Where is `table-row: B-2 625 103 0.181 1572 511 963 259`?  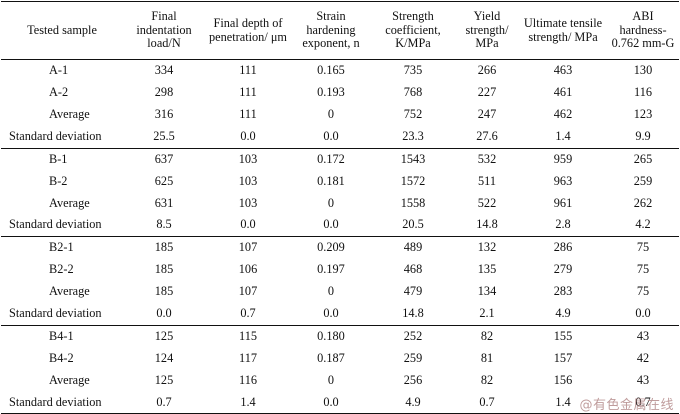 table-row: B-2 625 103 0.181 1572 511 963 259 is located at coordinates (340, 181).